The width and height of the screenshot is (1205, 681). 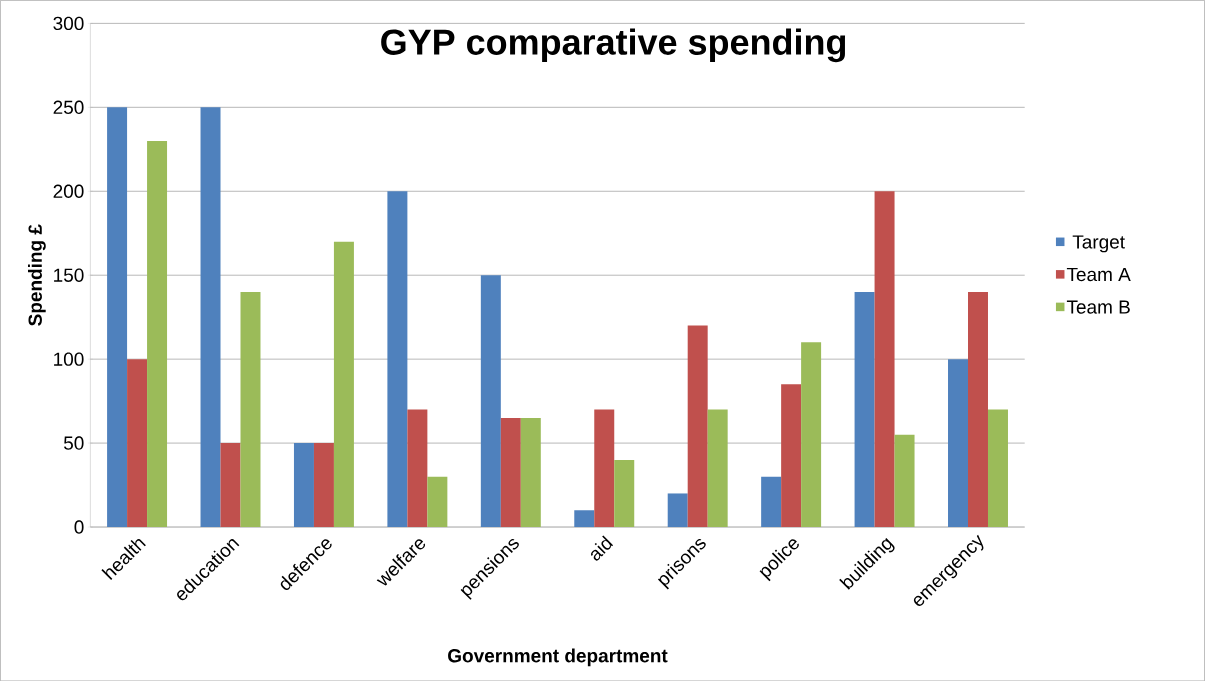 I want to click on legend-label: Team B, so click(x=1098, y=307).